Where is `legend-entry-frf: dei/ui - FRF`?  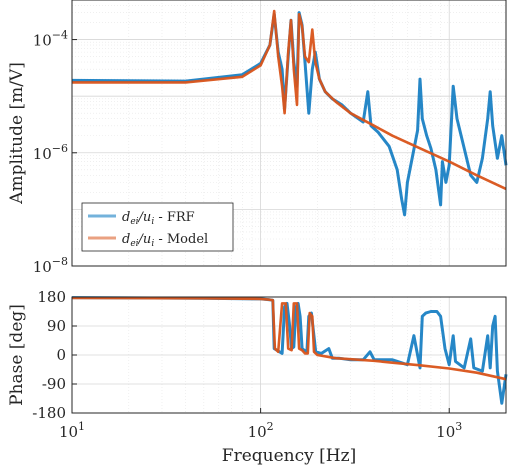 legend-entry-frf: dei/ui - FRF is located at coordinates (158, 218).